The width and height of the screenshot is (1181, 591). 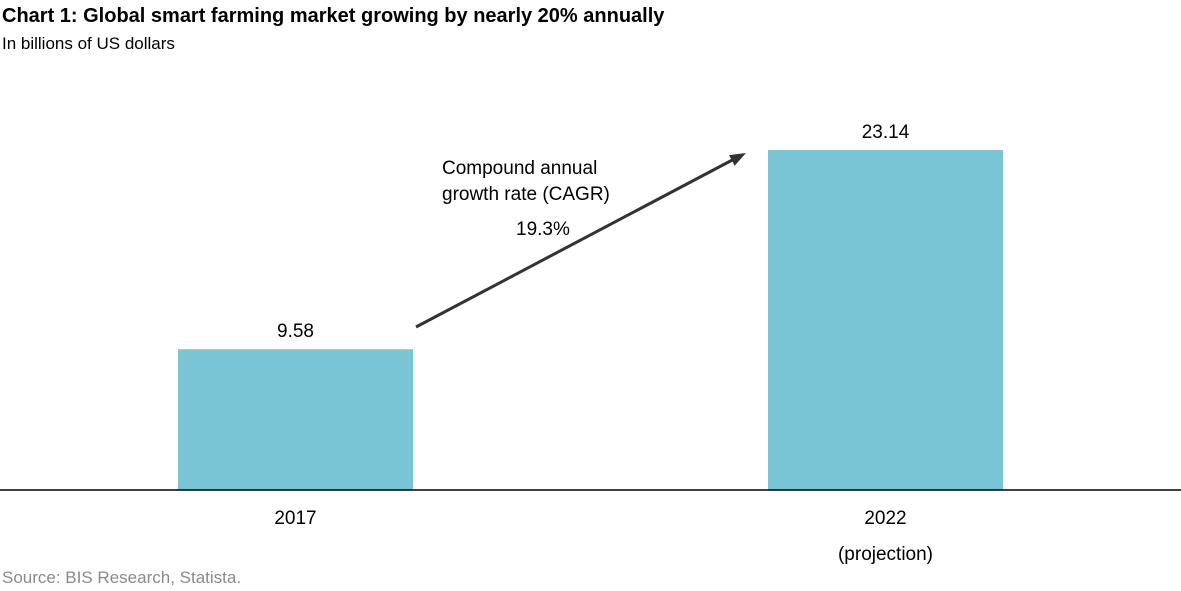 What do you see at coordinates (737, 159) in the screenshot?
I see `cagr-arrowhead` at bounding box center [737, 159].